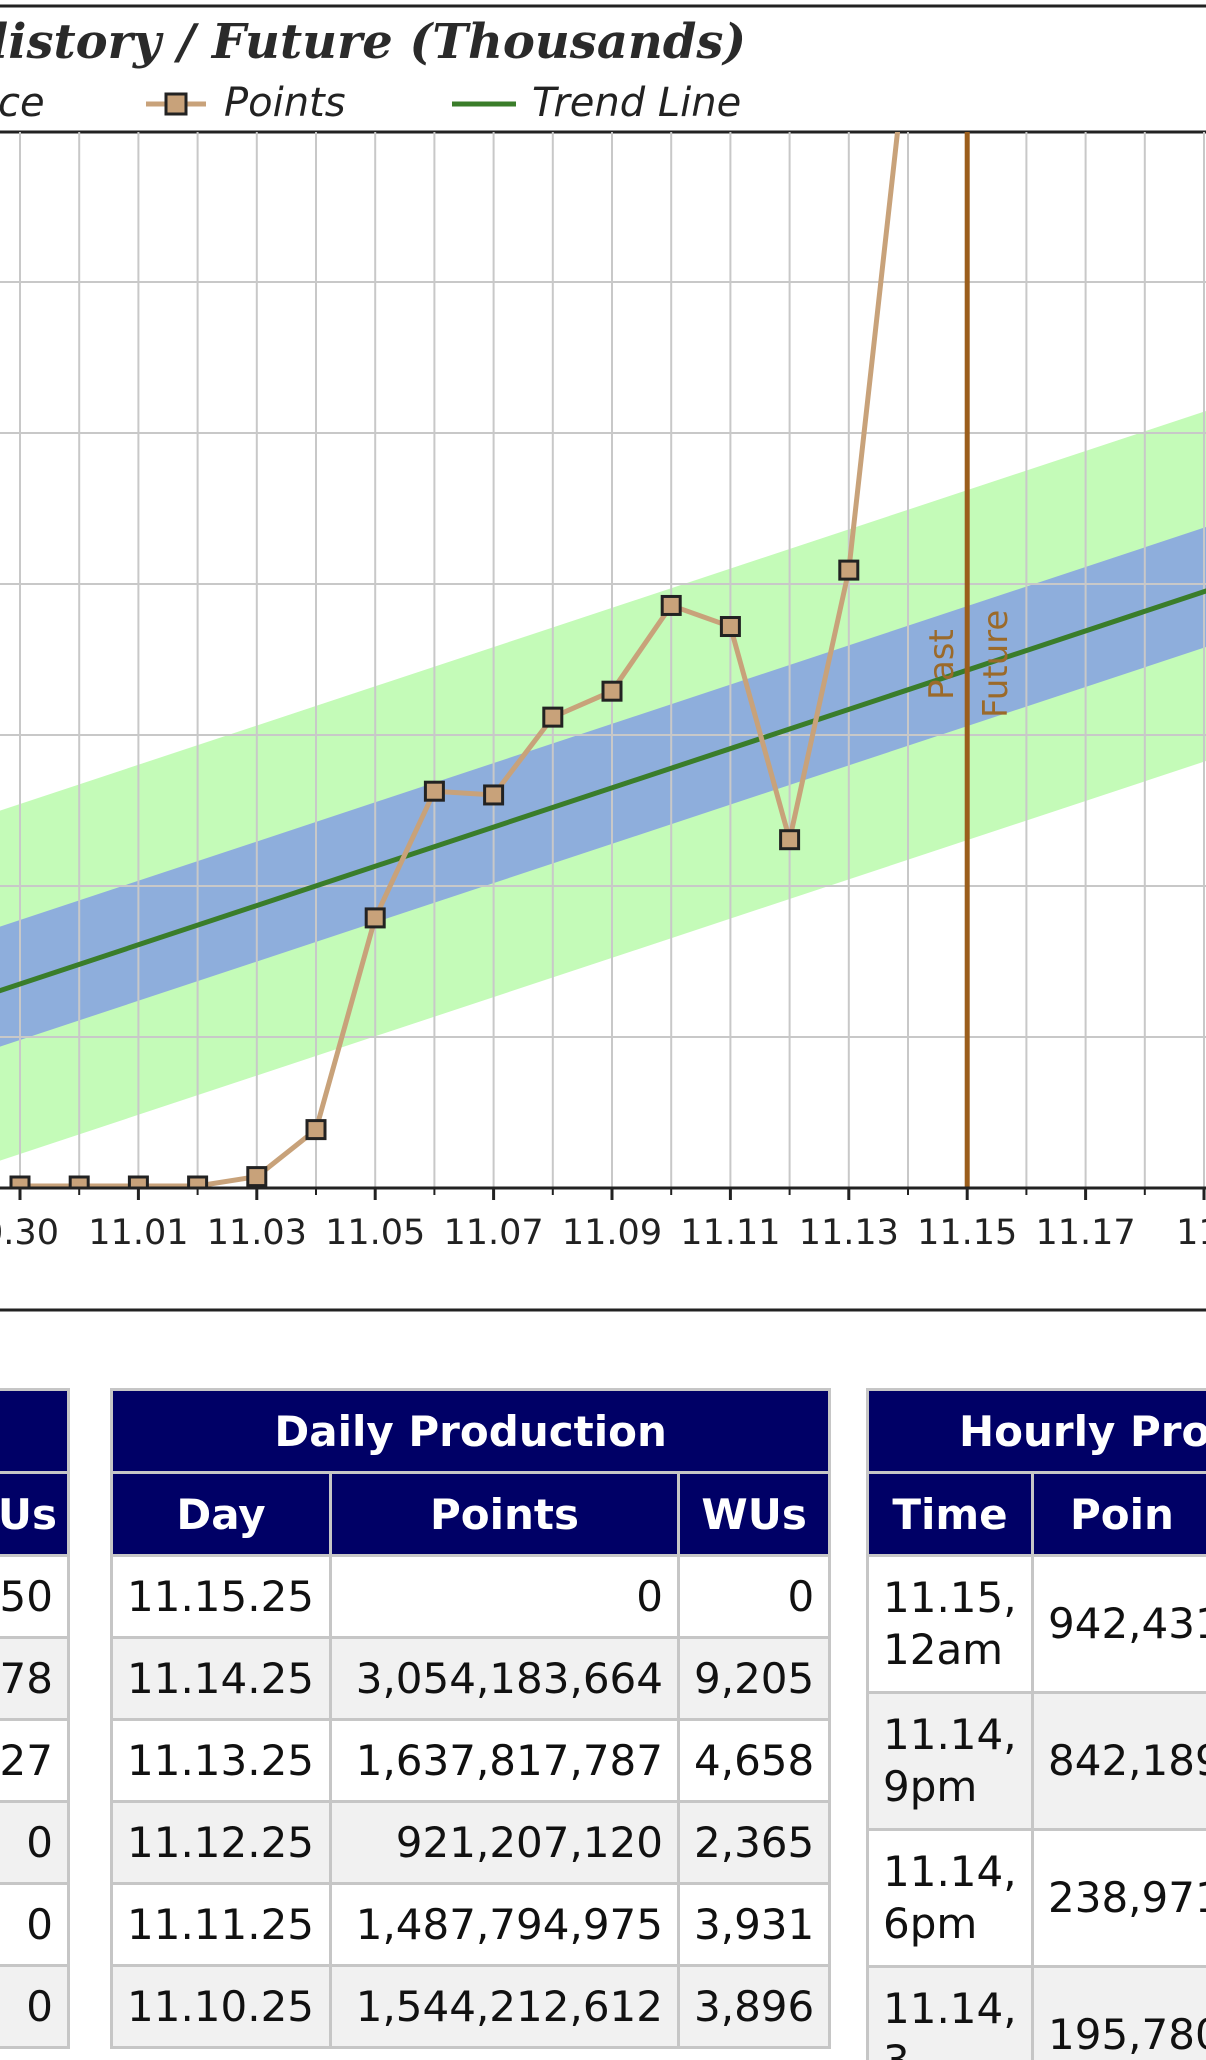  I want to click on legend-item-partial: ce, so click(22, 103).